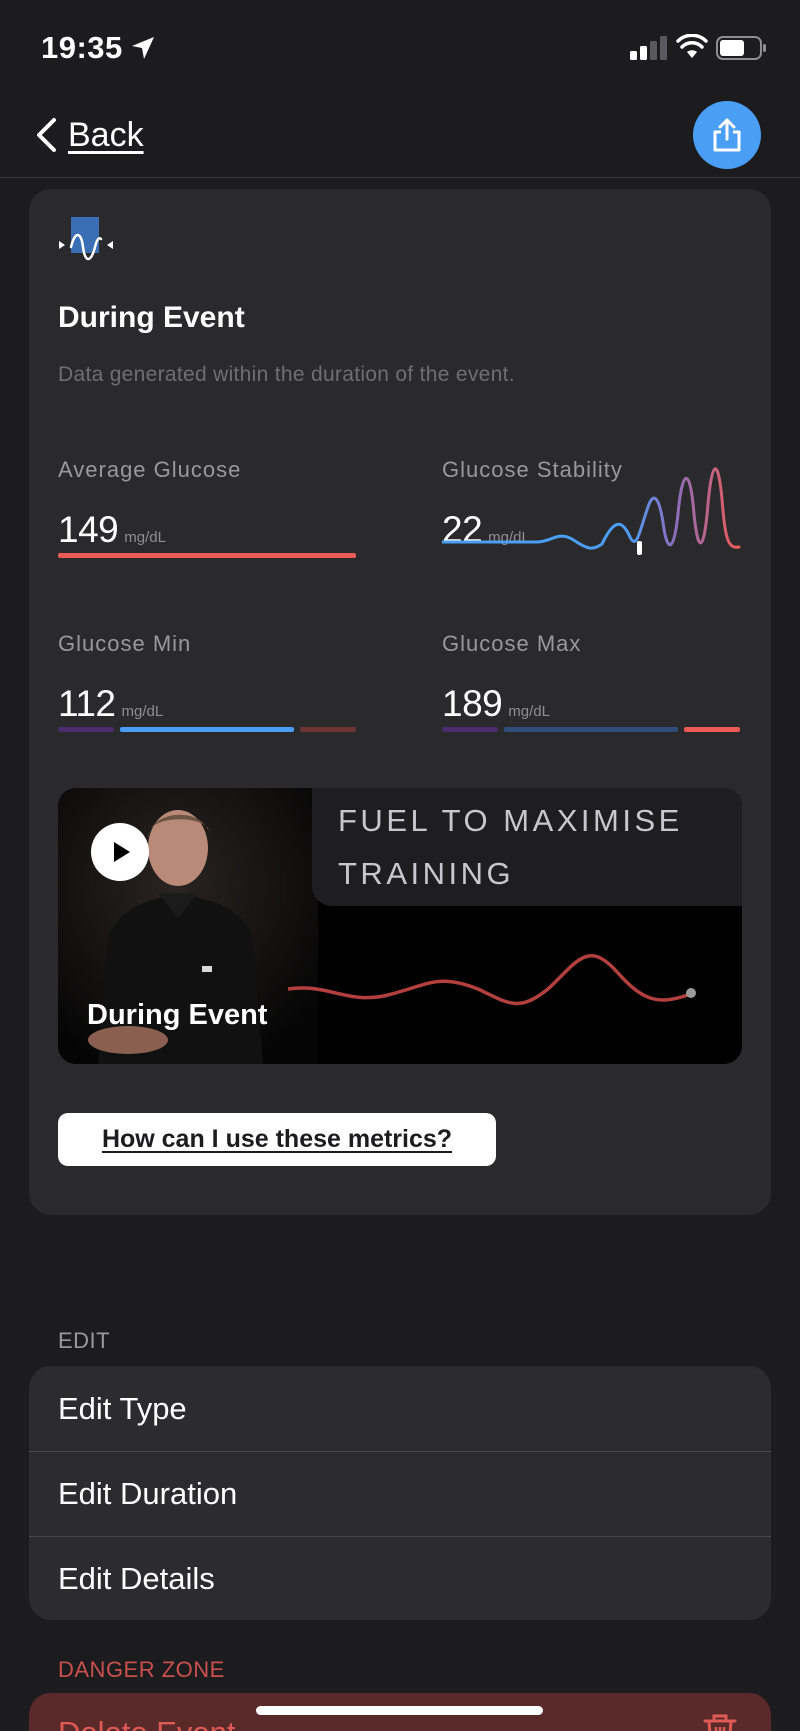  I want to click on delete-event-label: Delete Event, so click(147, 1723).